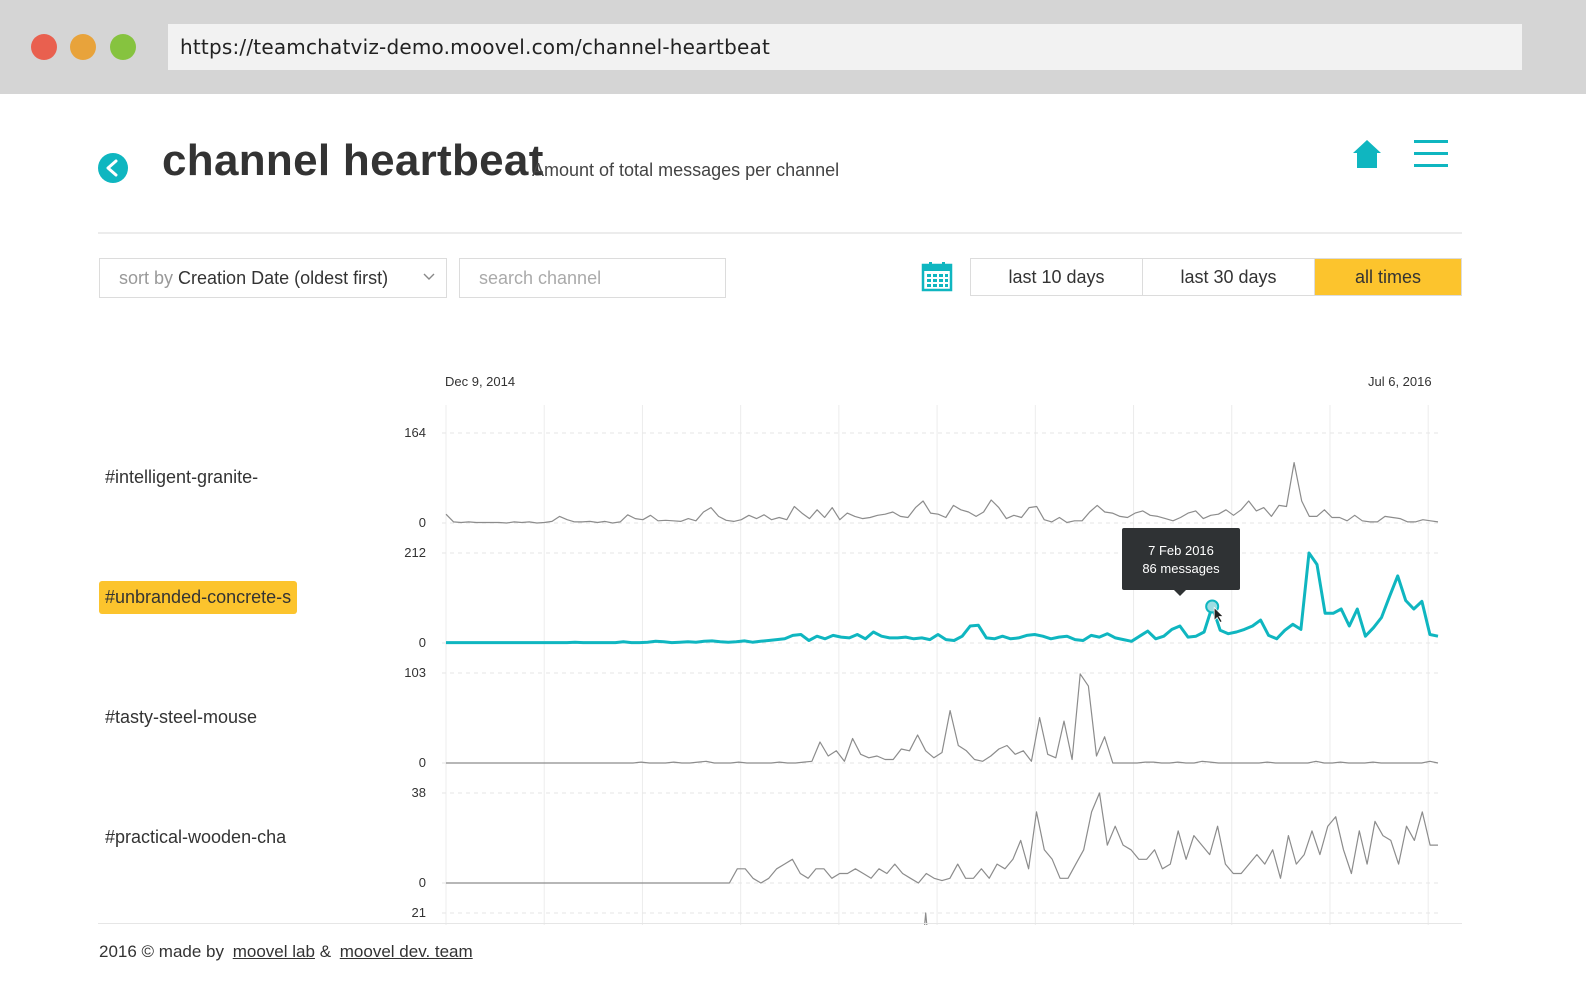  What do you see at coordinates (418, 792) in the screenshot?
I see `y-max-label: 38` at bounding box center [418, 792].